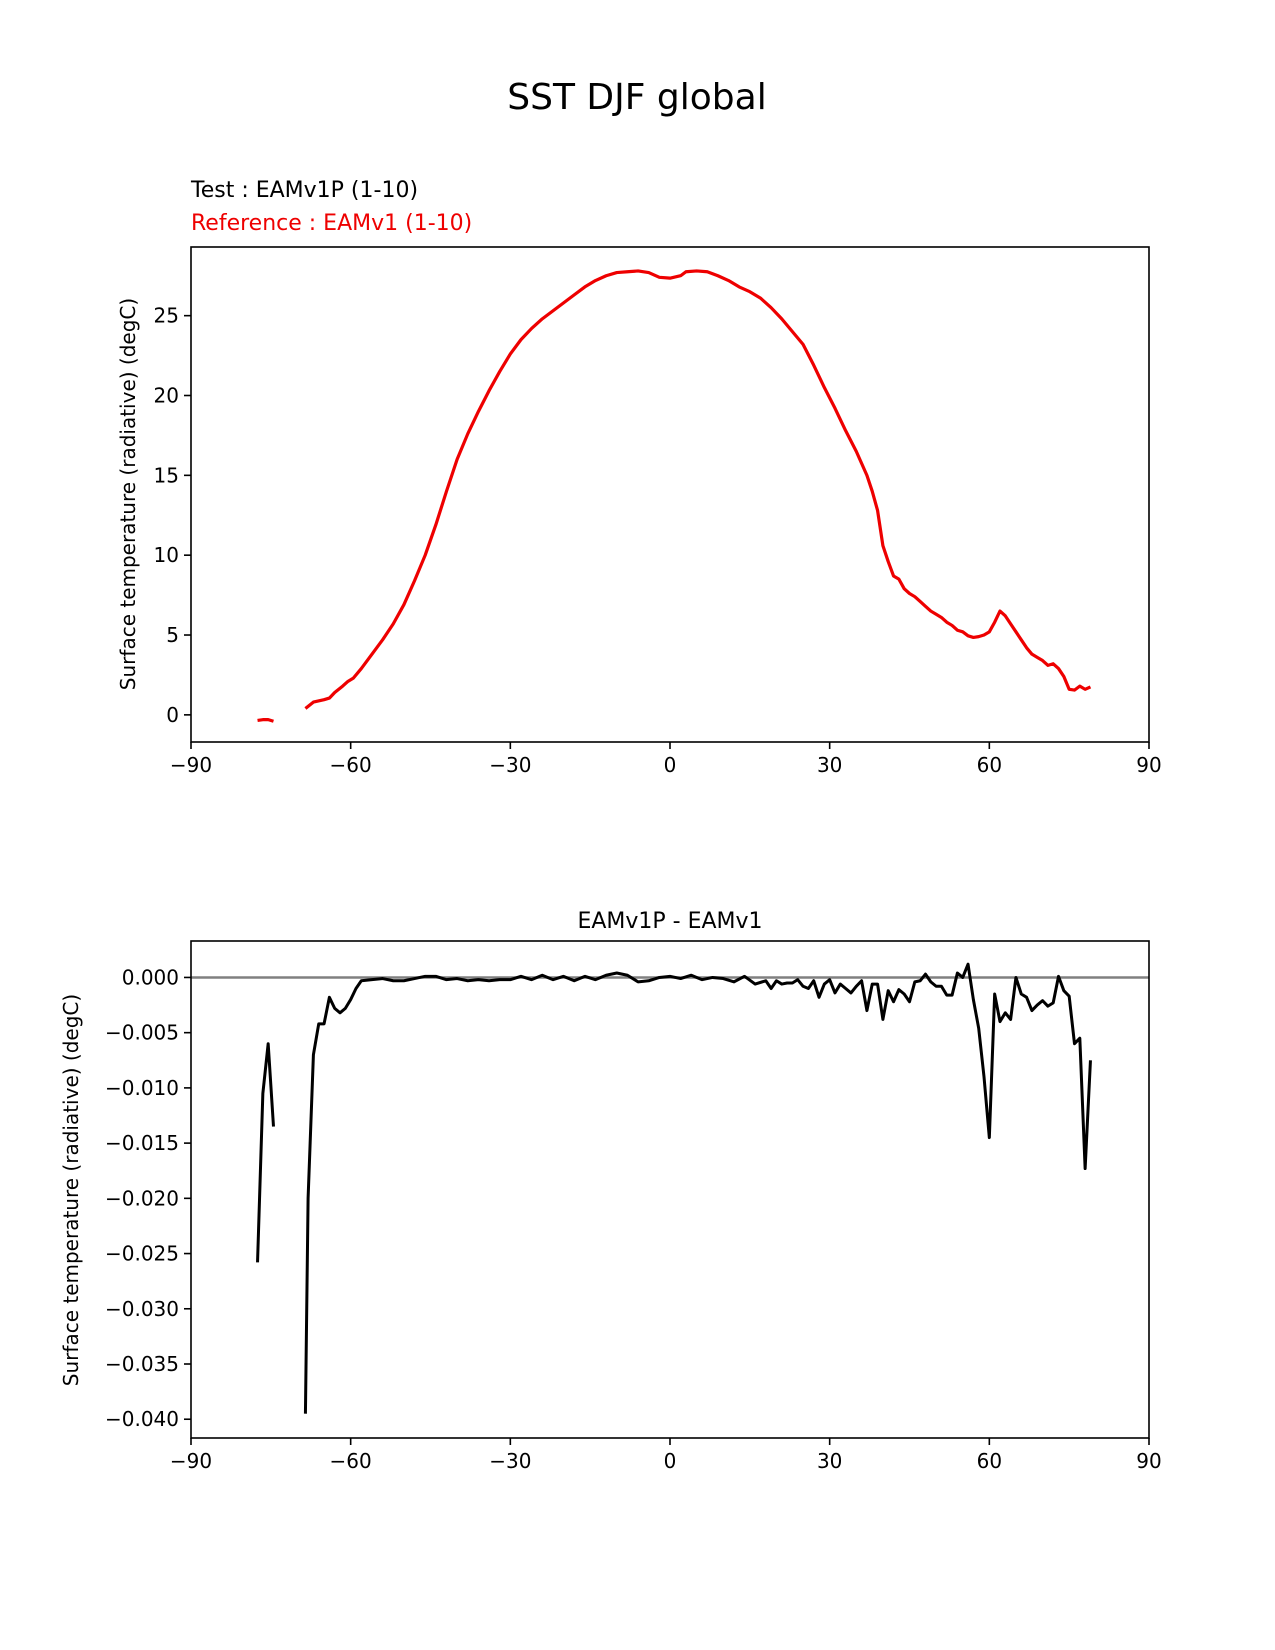  Describe the element at coordinates (166, 475) in the screenshot. I see `y-tick-label: 15` at that location.